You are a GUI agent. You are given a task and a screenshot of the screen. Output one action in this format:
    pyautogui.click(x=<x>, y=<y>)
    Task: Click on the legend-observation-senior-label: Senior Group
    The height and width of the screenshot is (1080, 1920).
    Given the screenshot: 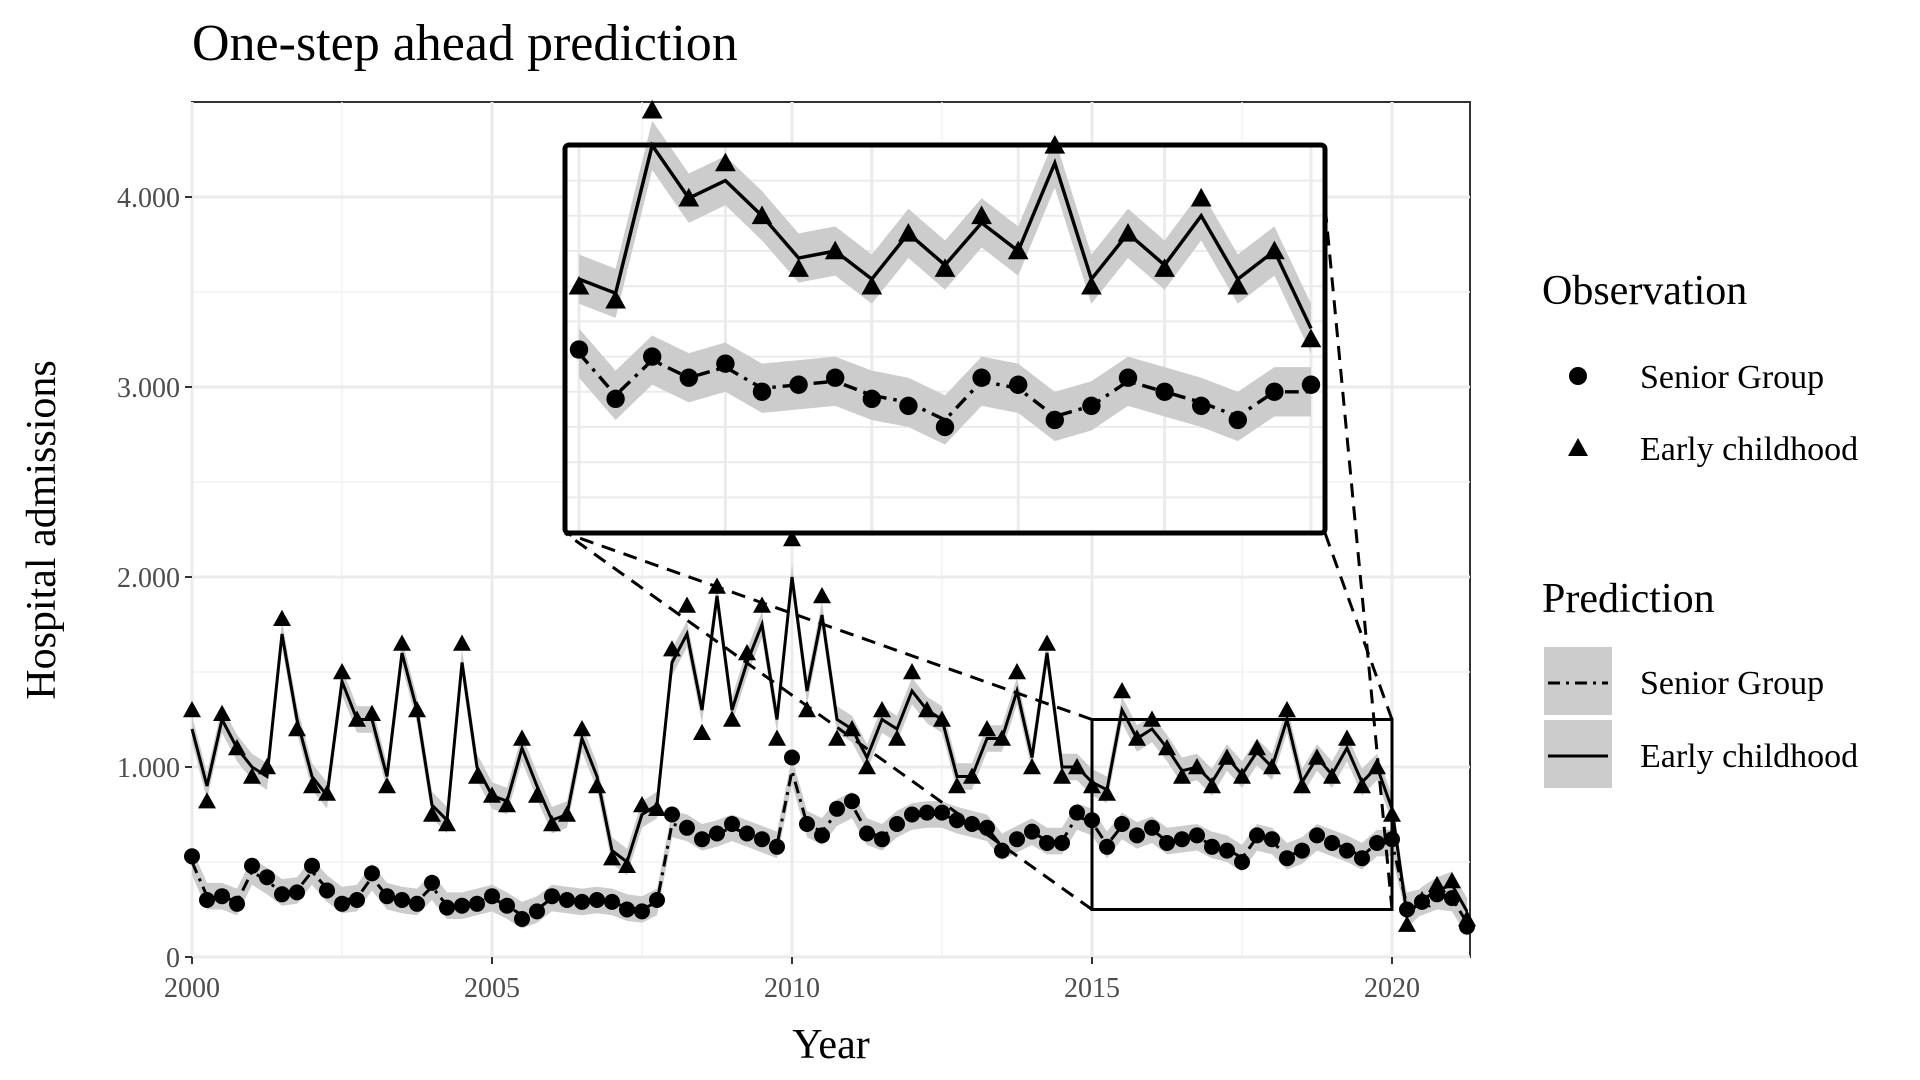 What is the action you would take?
    pyautogui.click(x=1732, y=377)
    